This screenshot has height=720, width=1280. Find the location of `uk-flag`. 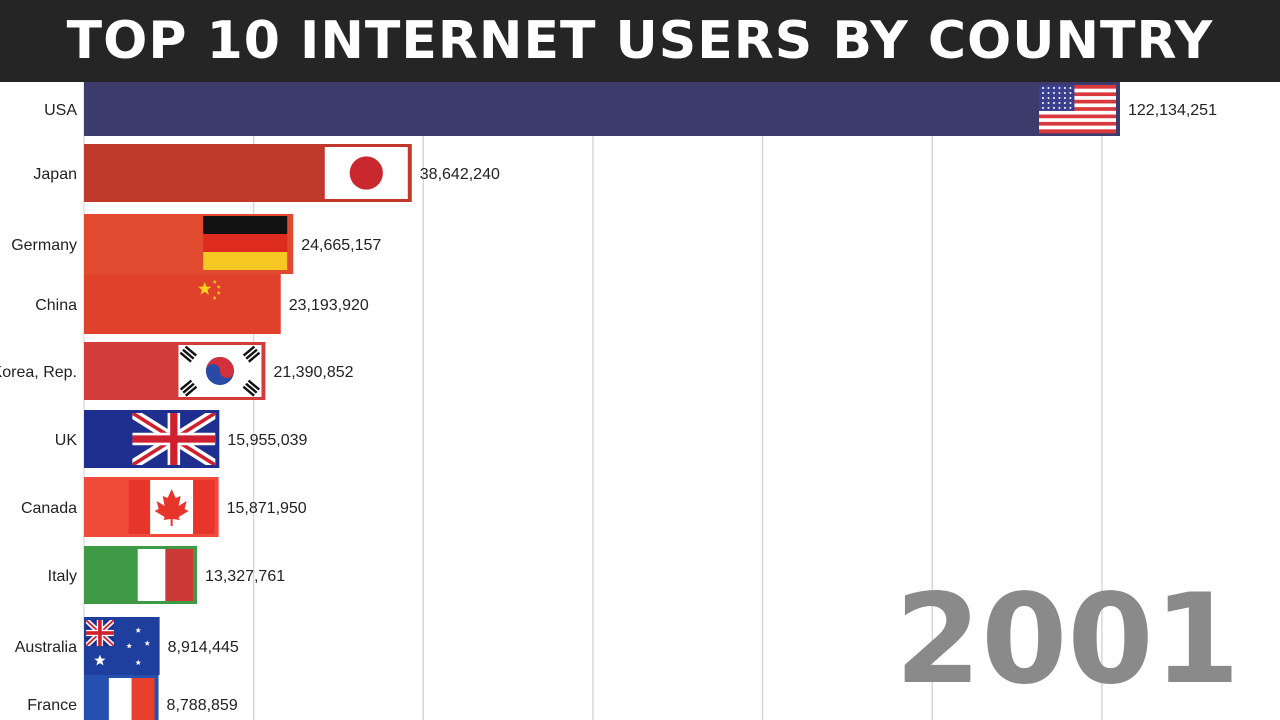

uk-flag is located at coordinates (174, 439).